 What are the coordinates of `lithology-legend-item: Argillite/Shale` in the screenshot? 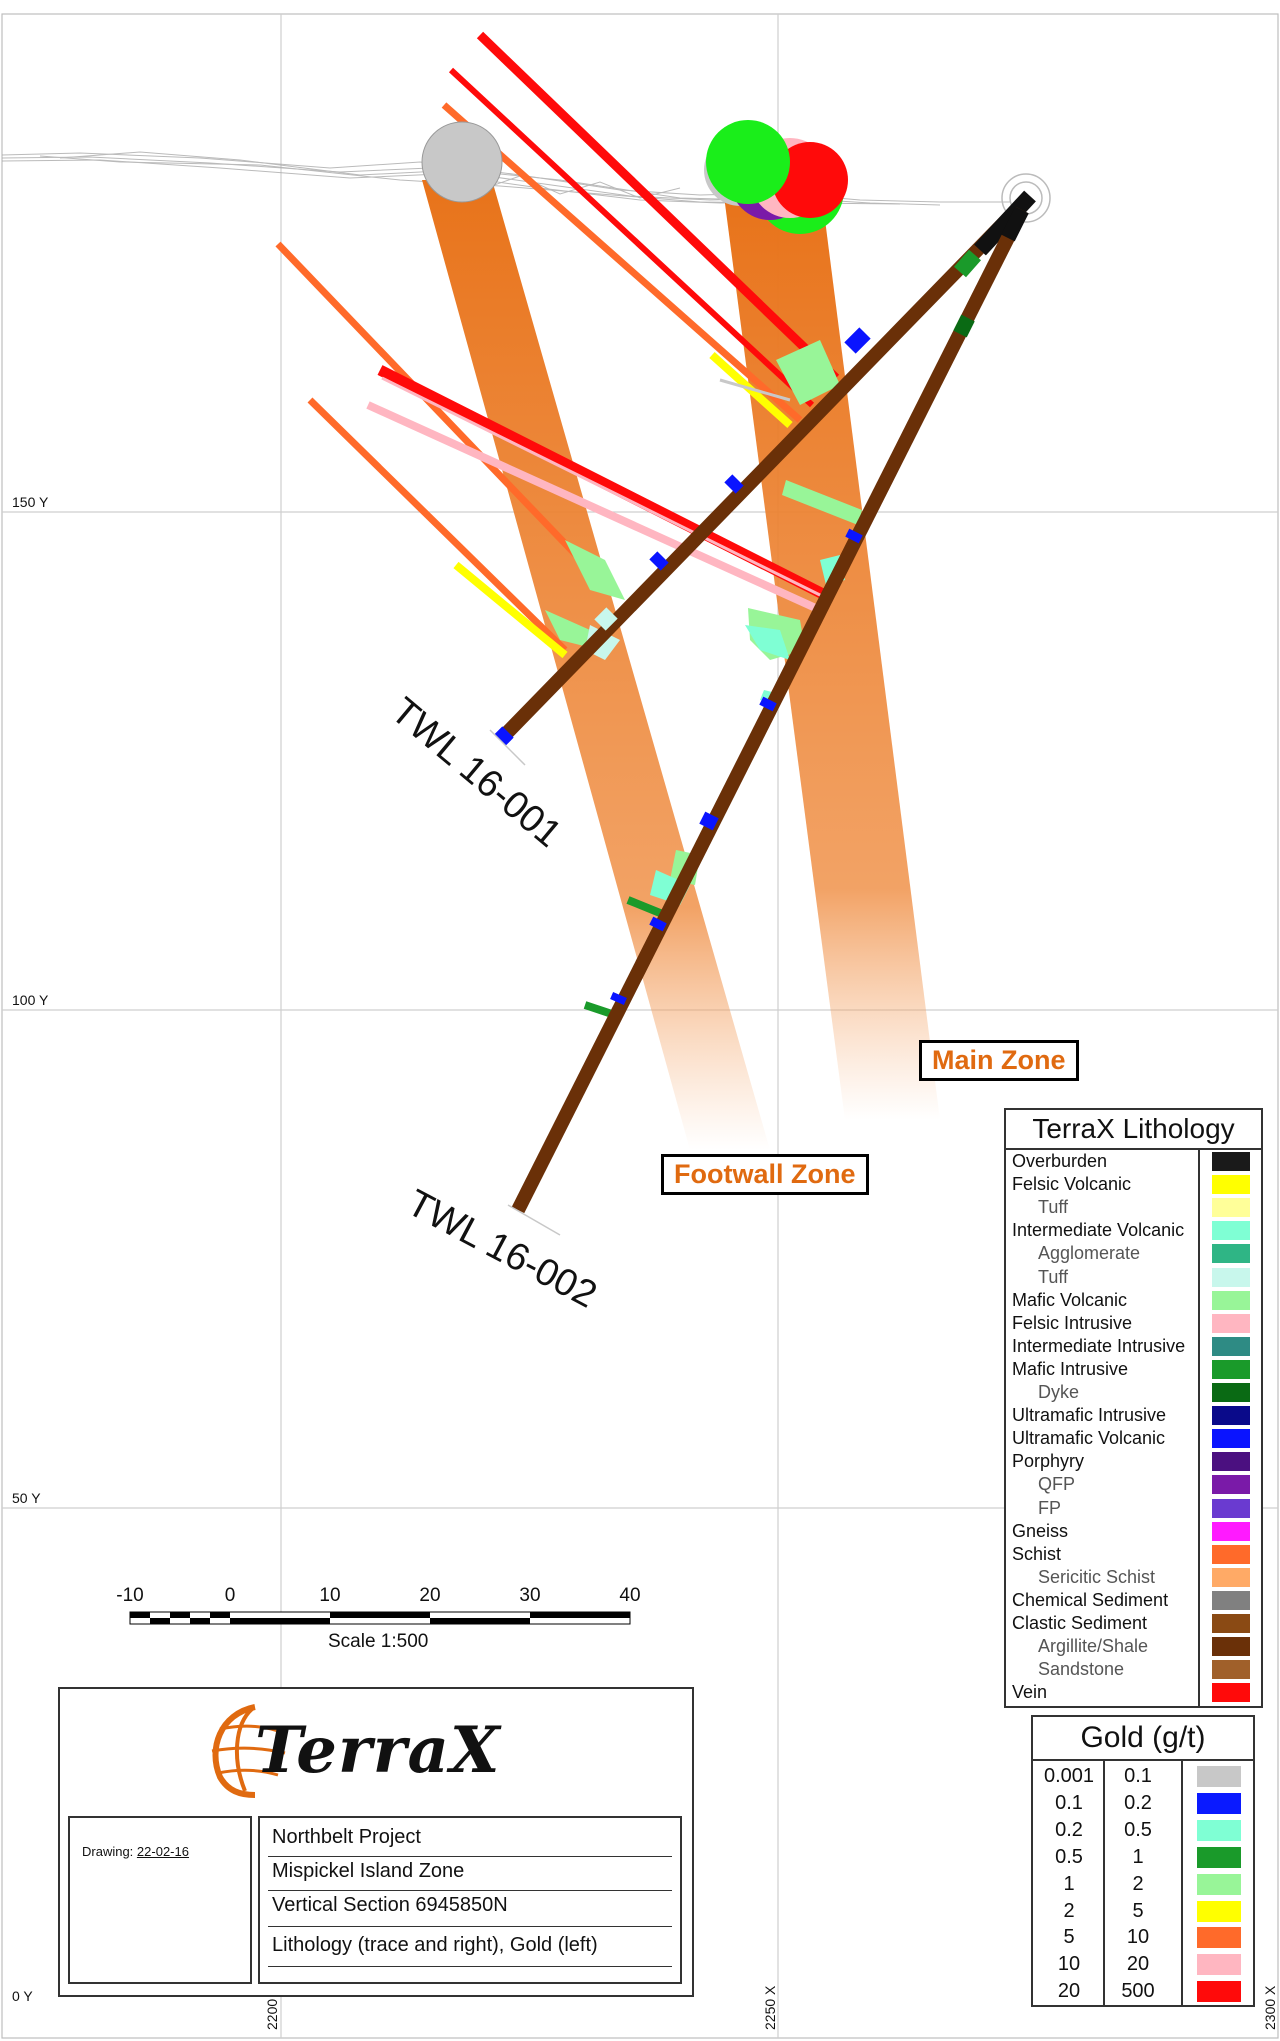 It's located at (1133, 1646).